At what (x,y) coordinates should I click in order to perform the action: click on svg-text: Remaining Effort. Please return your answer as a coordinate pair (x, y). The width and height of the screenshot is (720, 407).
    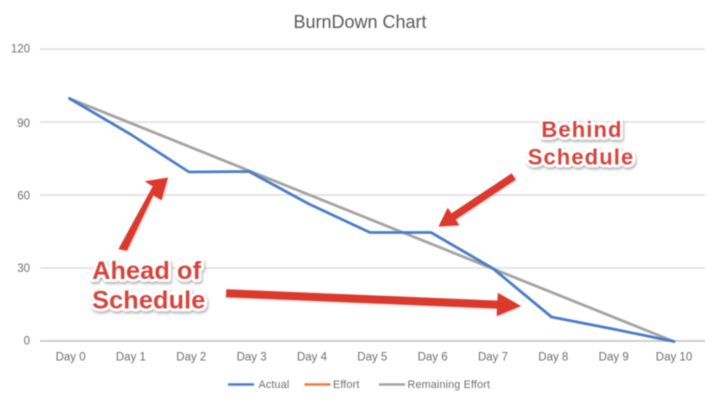
    Looking at the image, I should click on (449, 385).